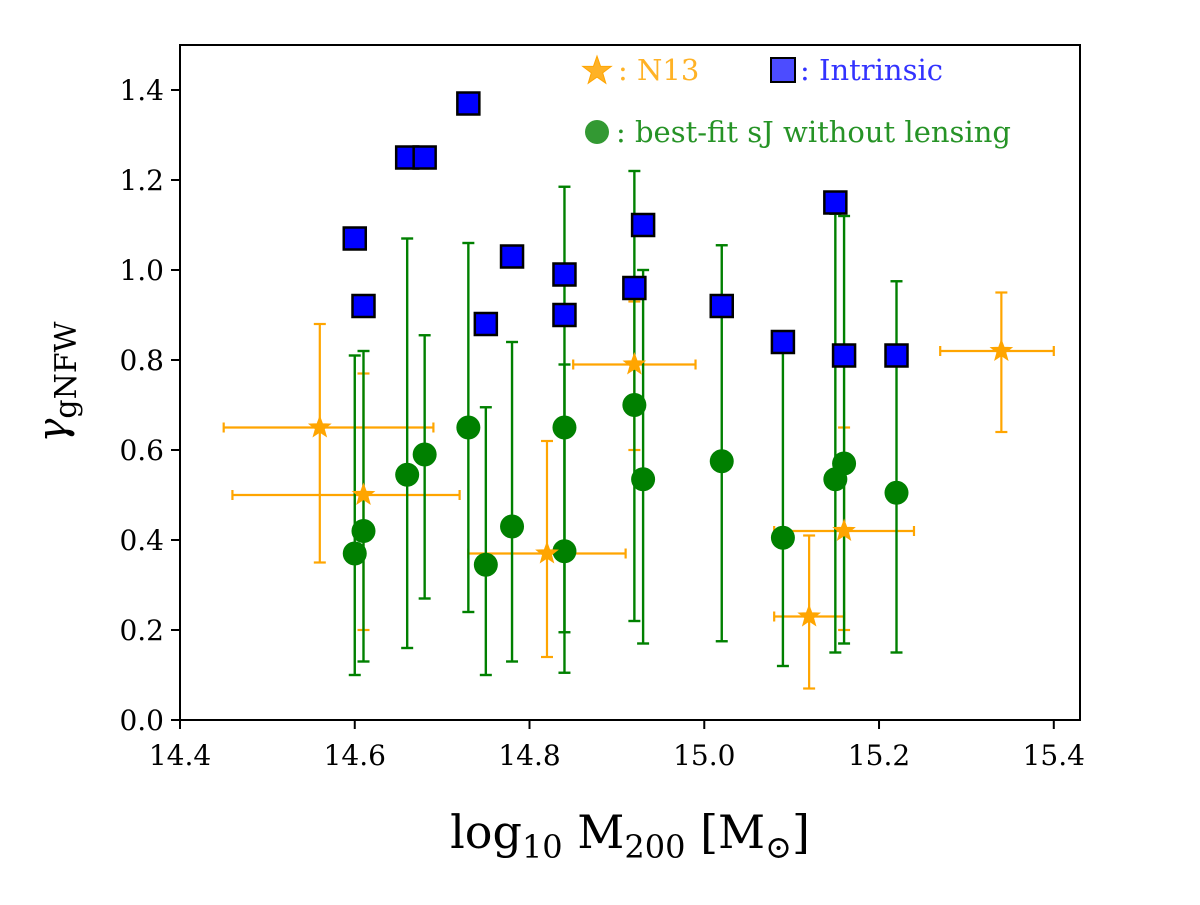  What do you see at coordinates (778, 847) in the screenshot?
I see `x-axis-label-sun: ⊙` at bounding box center [778, 847].